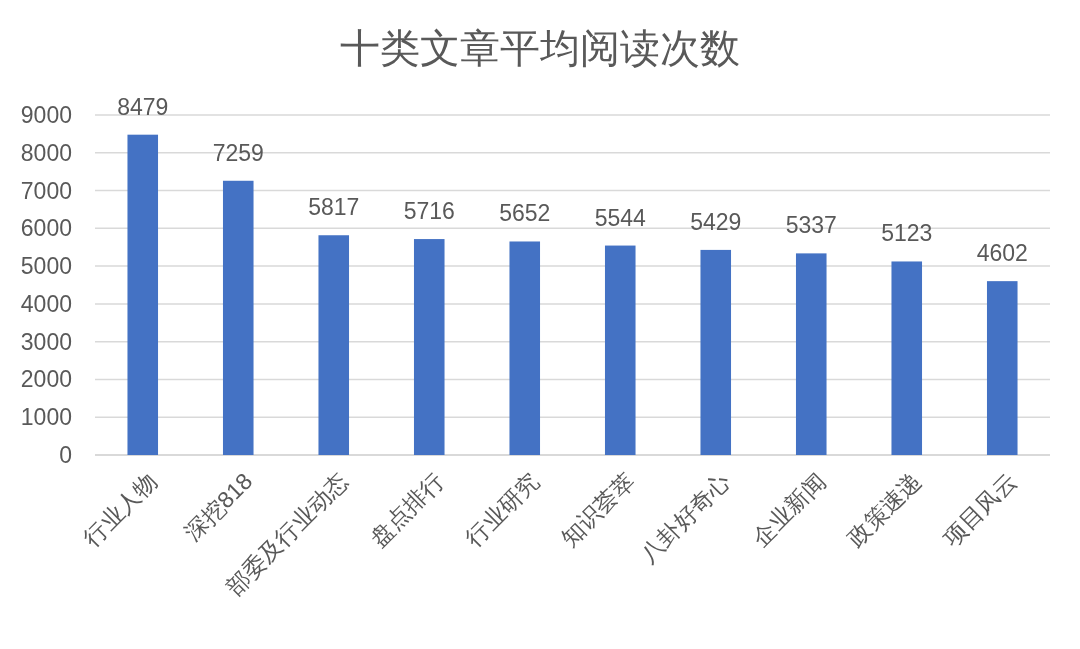 Image resolution: width=1080 pixels, height=649 pixels. What do you see at coordinates (143, 106) in the screenshot?
I see `data-label: 8479` at bounding box center [143, 106].